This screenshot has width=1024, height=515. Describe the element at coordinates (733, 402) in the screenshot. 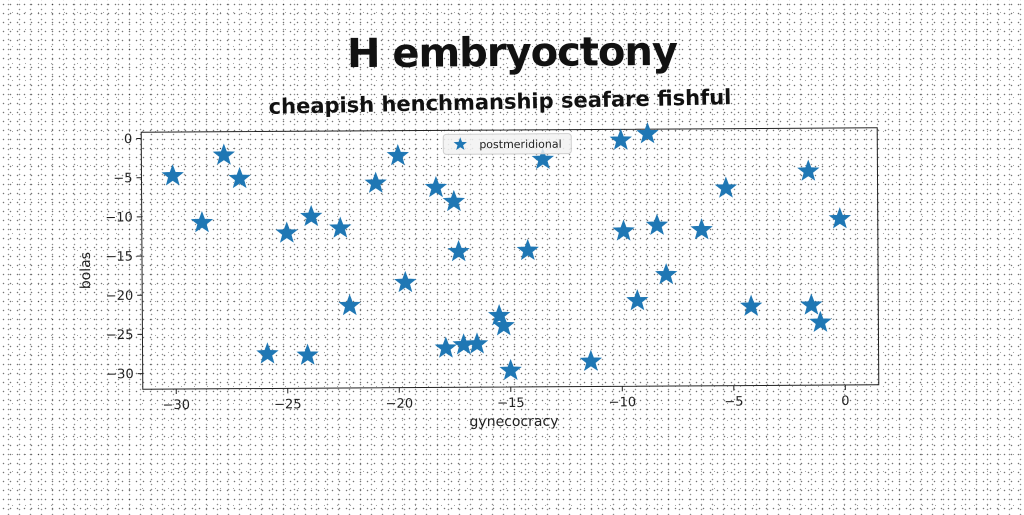

I see `x-tick-label: −5` at that location.